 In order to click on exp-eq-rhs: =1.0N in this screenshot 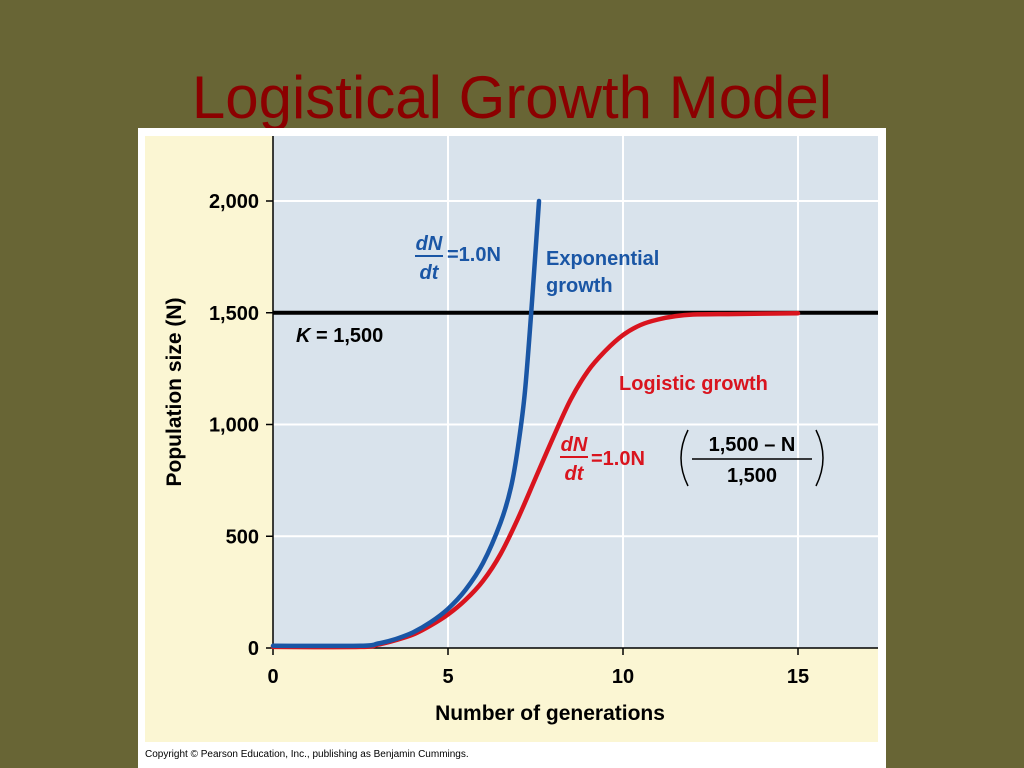, I will do `click(474, 255)`.